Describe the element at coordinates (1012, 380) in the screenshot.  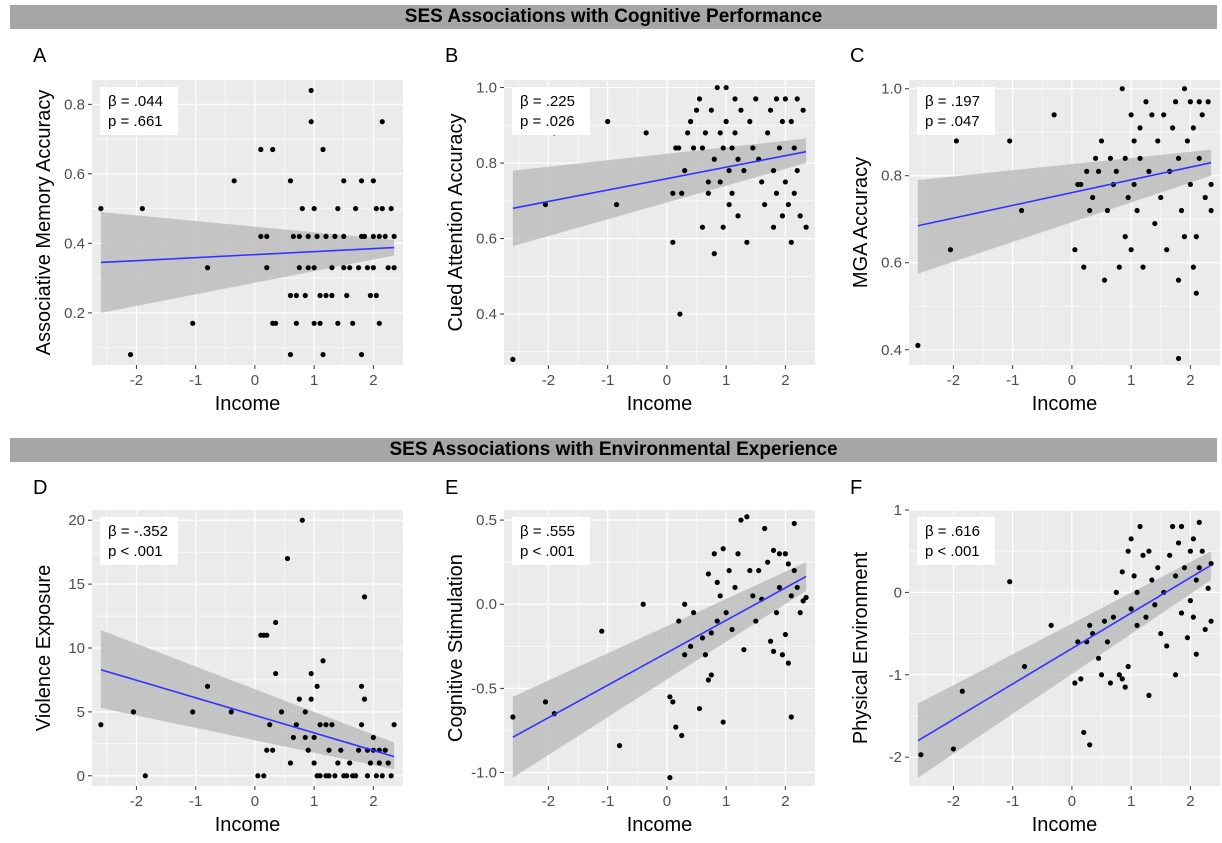
I see `x-tick-label: -1` at that location.